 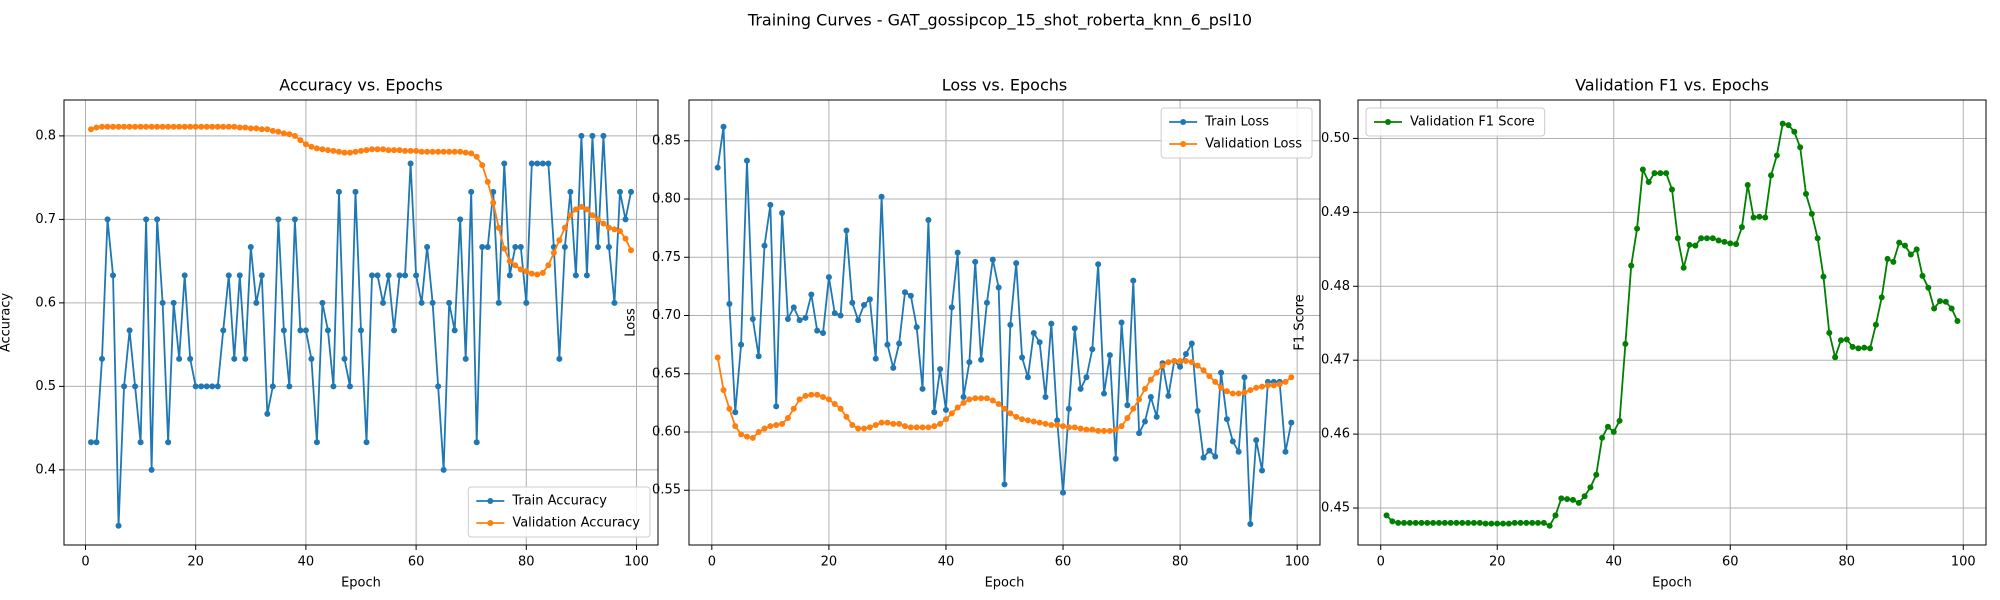 What do you see at coordinates (1236, 122) in the screenshot?
I see `legend-label: Train Loss` at bounding box center [1236, 122].